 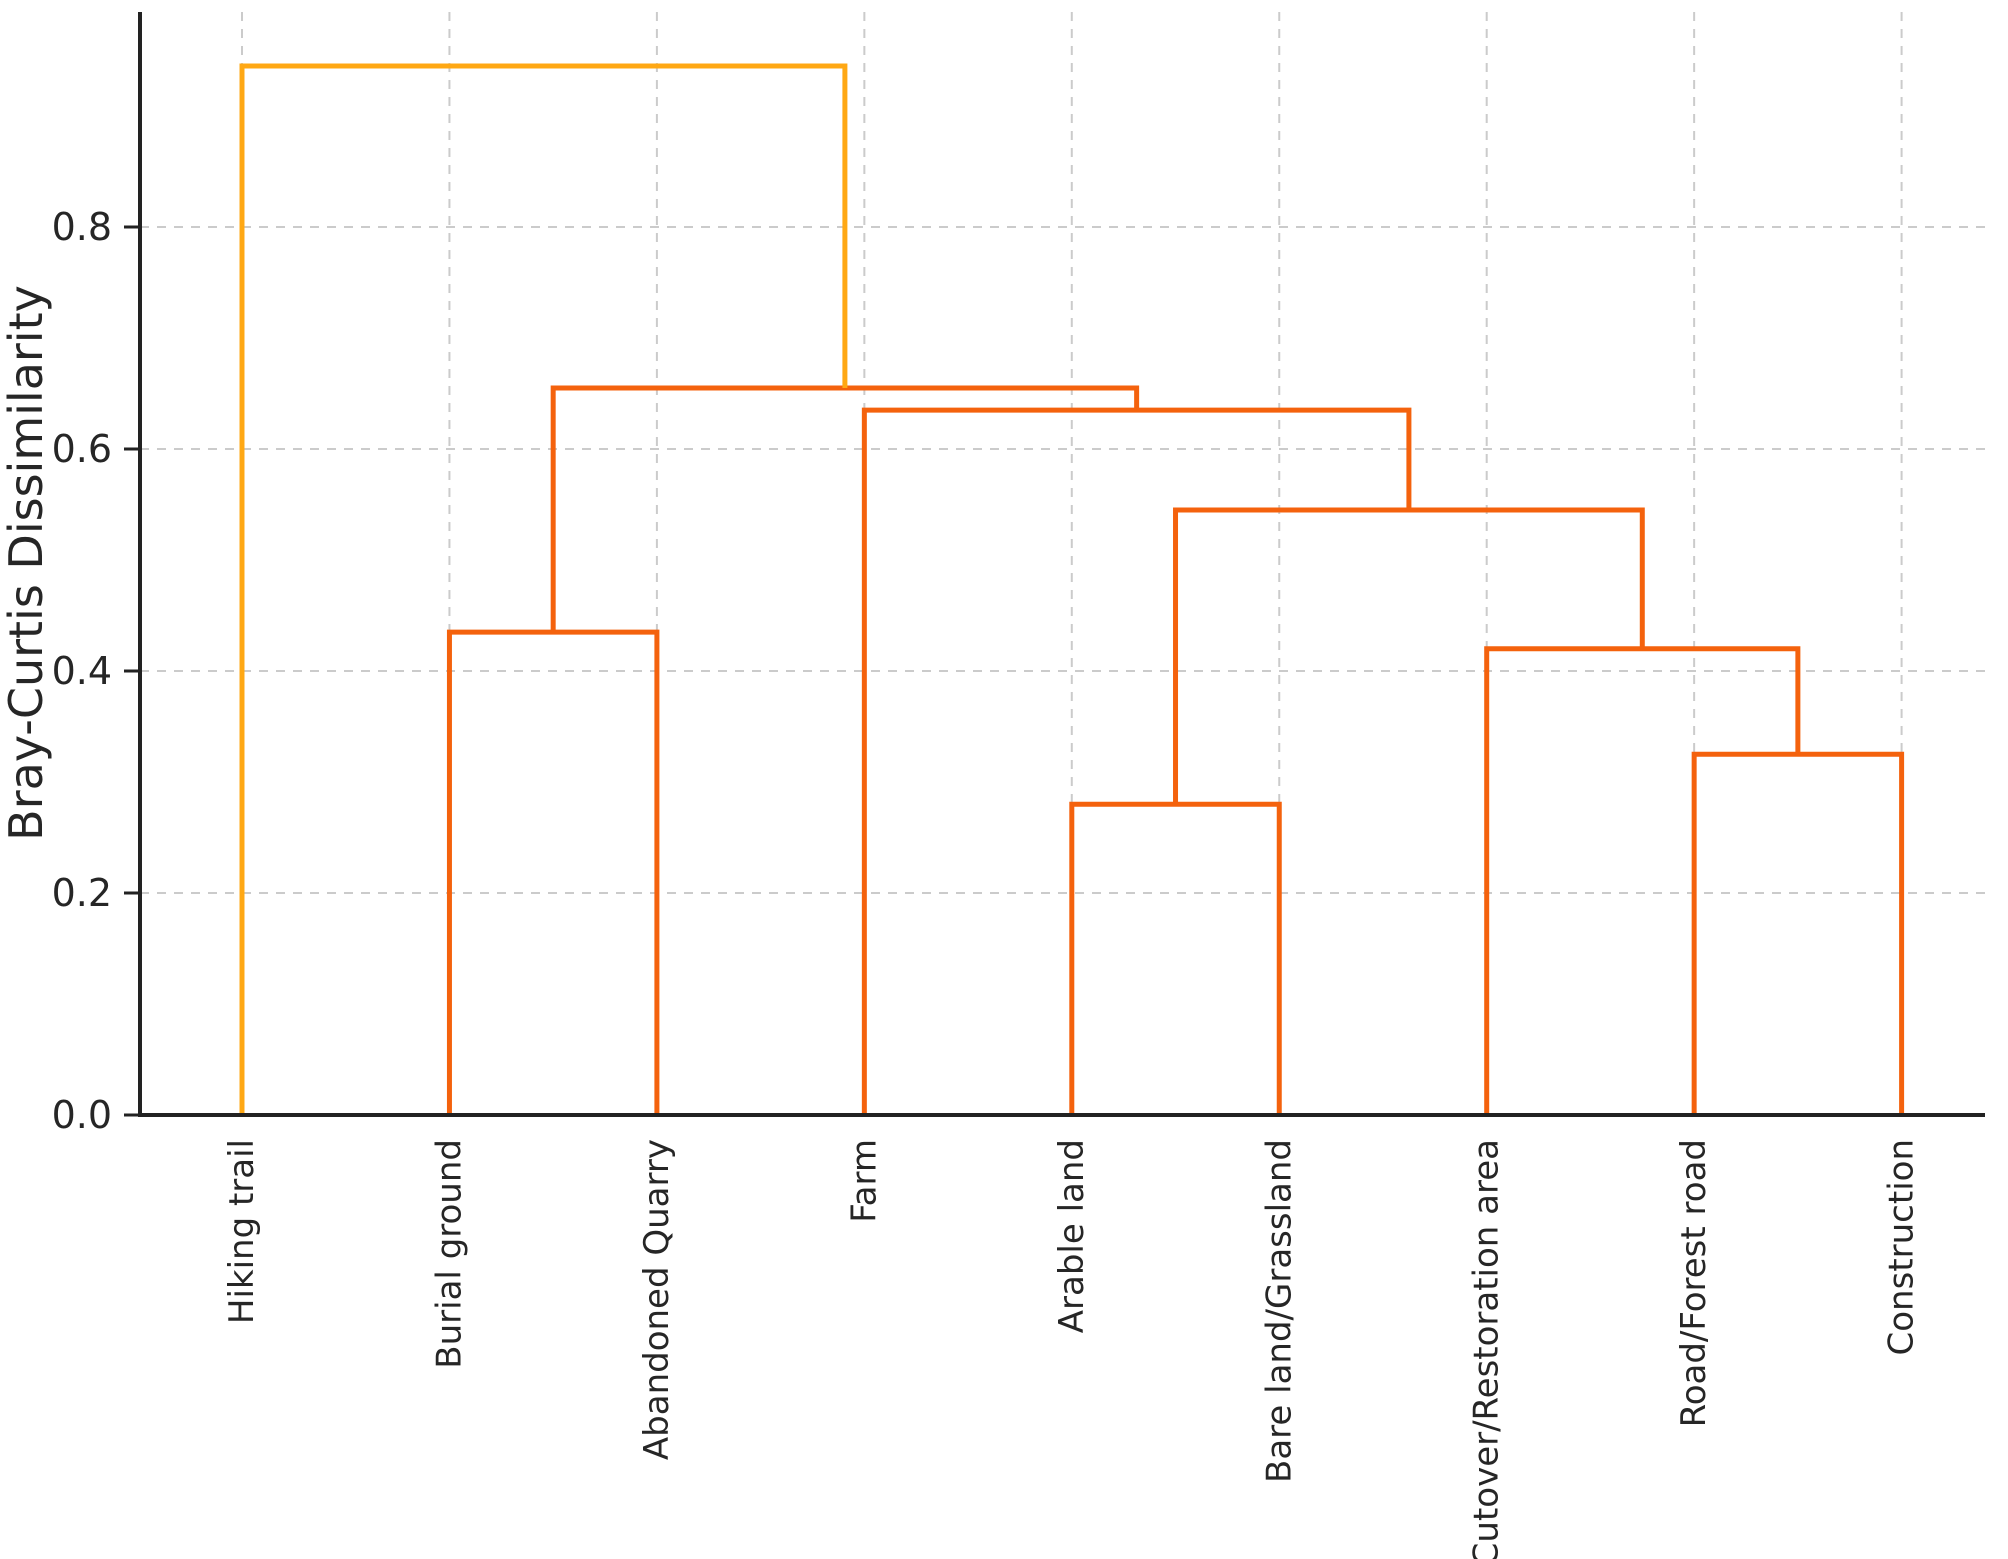 I want to click on leaf-label-1: Burial ground, so click(x=449, y=1254).